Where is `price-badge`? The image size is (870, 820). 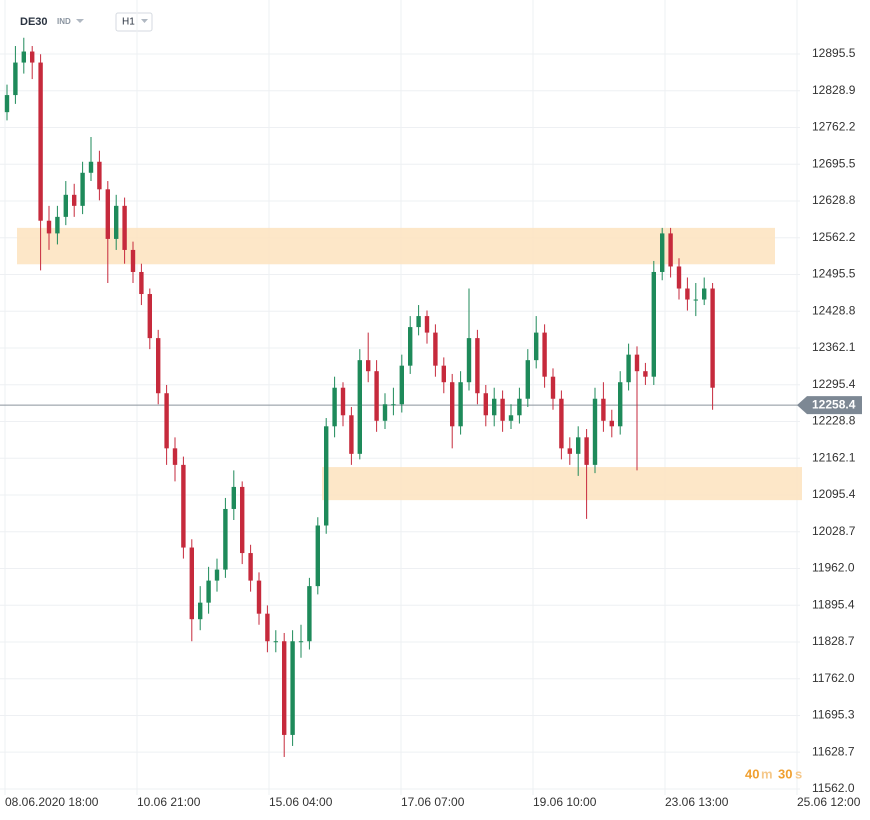
price-badge is located at coordinates (829, 405).